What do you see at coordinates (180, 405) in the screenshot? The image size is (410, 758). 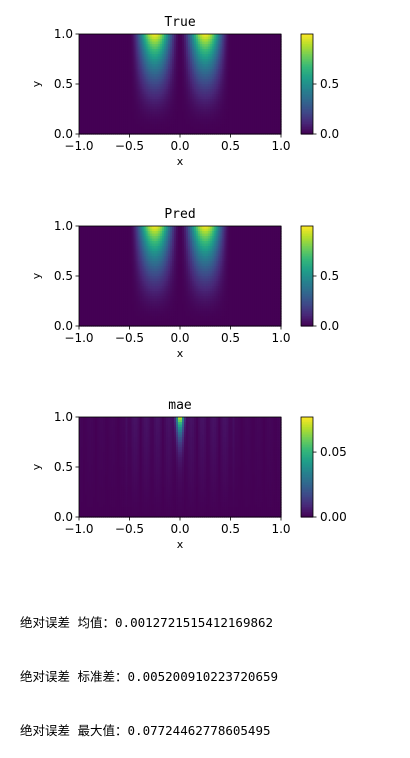 I see `subplot-title: mae` at bounding box center [180, 405].